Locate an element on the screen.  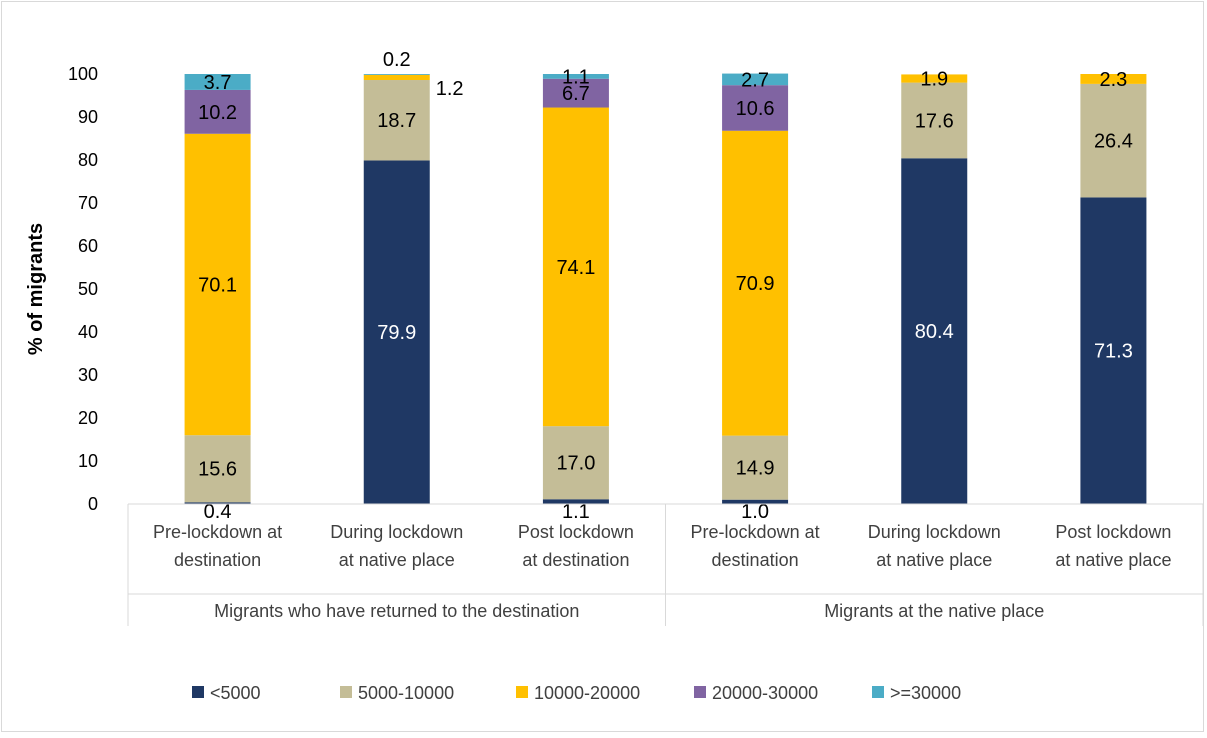
data-label: 1.0 is located at coordinates (755, 512).